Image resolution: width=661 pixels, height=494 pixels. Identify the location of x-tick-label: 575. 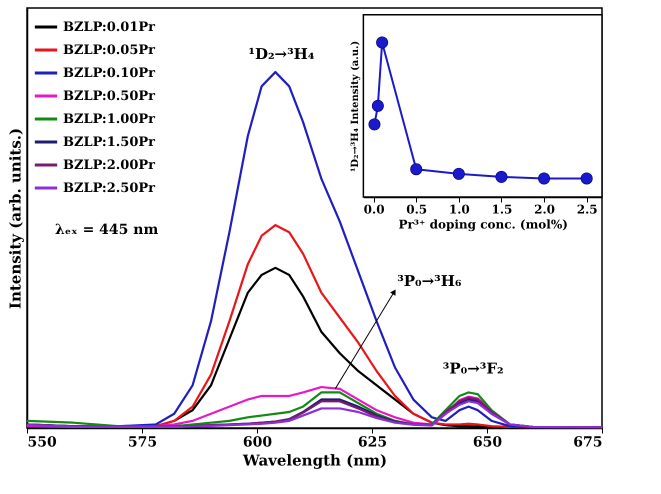
(143, 442).